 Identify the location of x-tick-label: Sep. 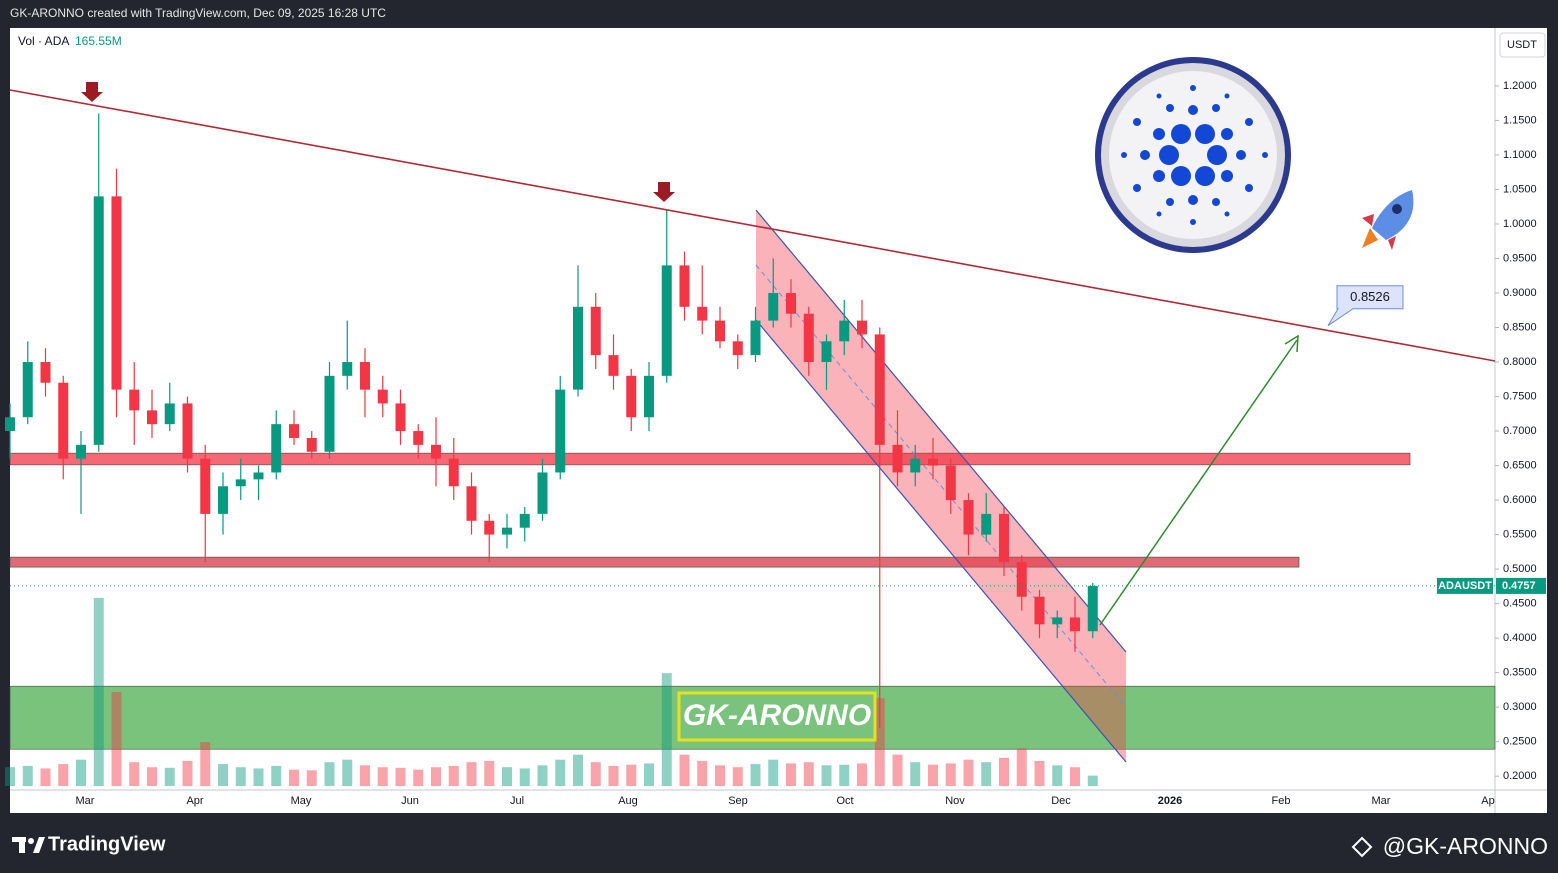
(738, 801).